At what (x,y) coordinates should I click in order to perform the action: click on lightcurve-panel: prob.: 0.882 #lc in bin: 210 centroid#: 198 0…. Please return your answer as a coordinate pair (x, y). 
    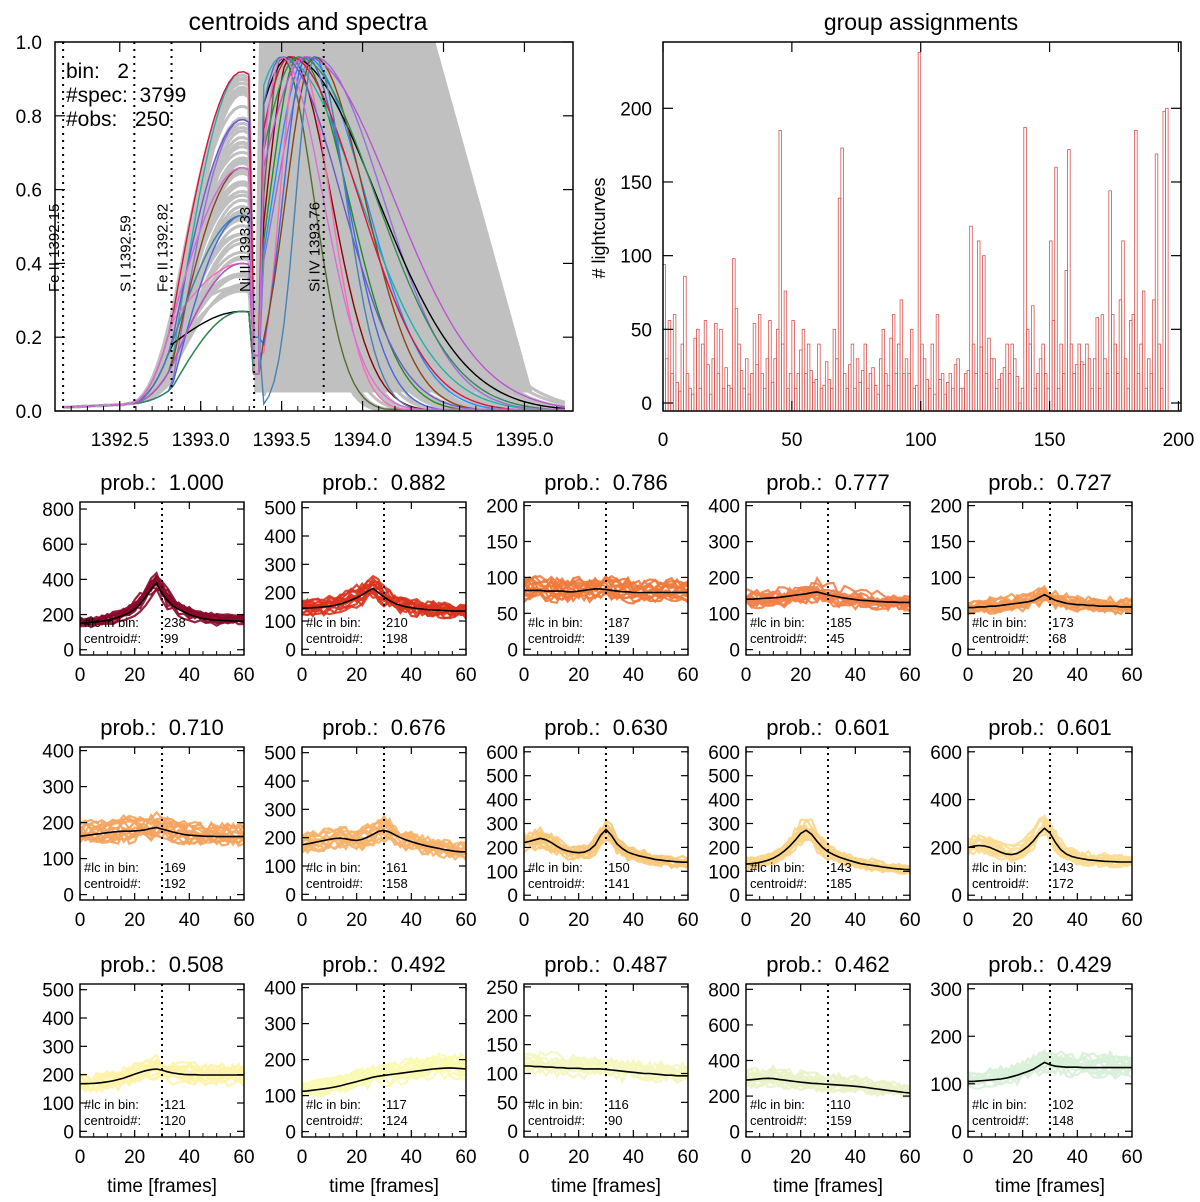
    Looking at the image, I should click on (370, 578).